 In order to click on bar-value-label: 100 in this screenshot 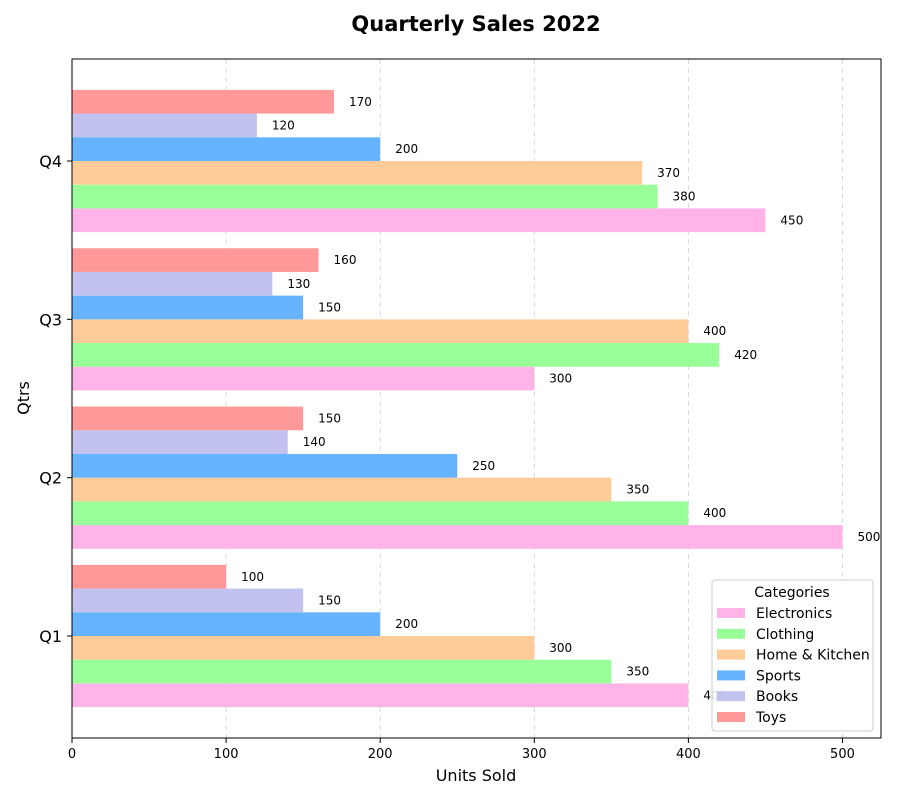, I will do `click(252, 577)`.